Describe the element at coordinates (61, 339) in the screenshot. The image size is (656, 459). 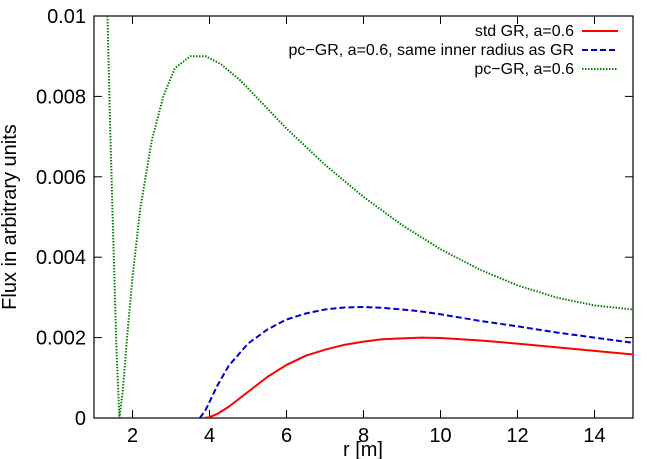
I see `y-tick-label: 0.002` at that location.